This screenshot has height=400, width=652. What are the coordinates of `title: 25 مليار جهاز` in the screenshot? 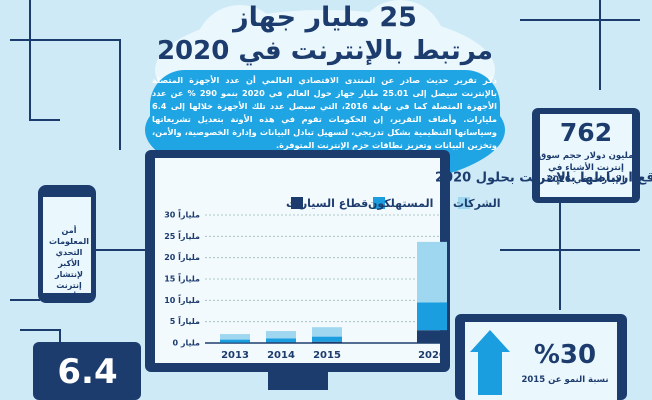 It's located at (325, 17).